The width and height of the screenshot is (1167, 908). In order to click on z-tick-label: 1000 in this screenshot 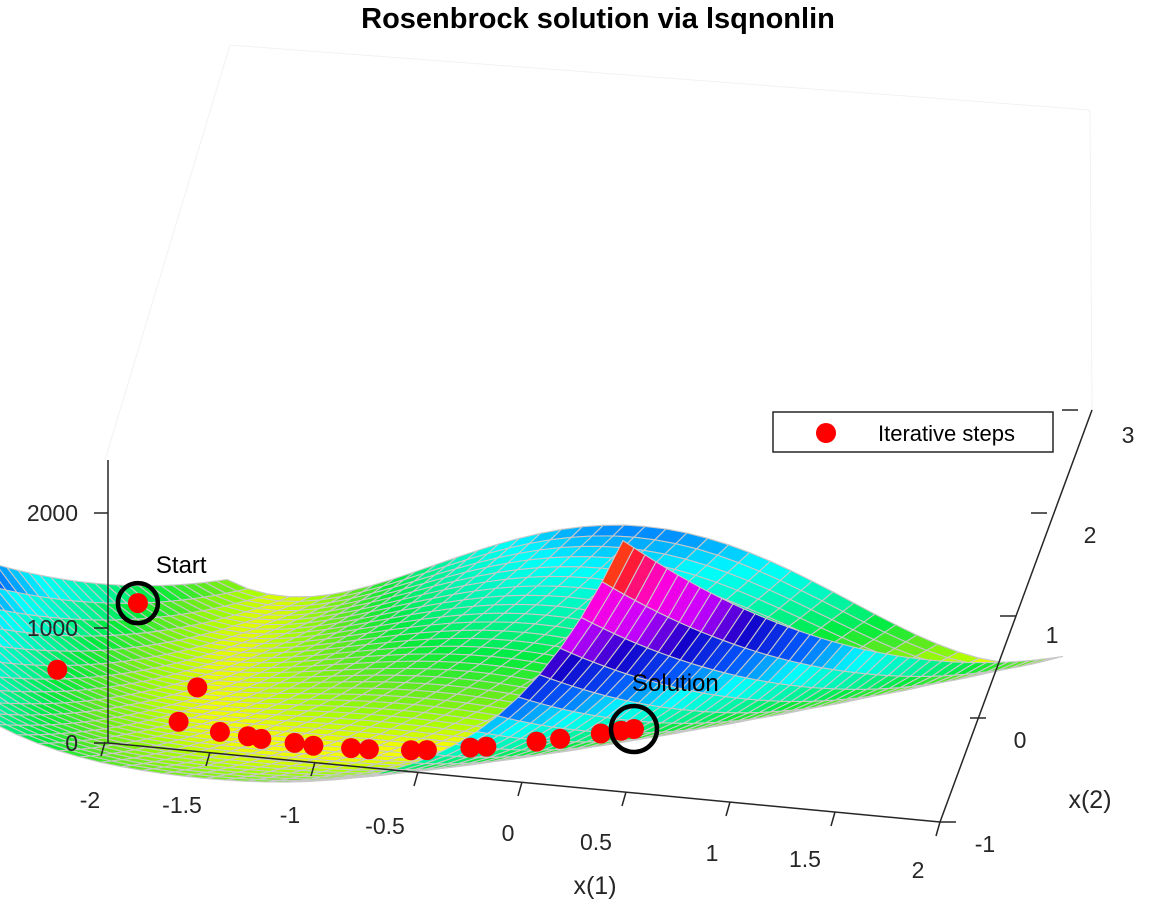, I will do `click(52, 628)`.